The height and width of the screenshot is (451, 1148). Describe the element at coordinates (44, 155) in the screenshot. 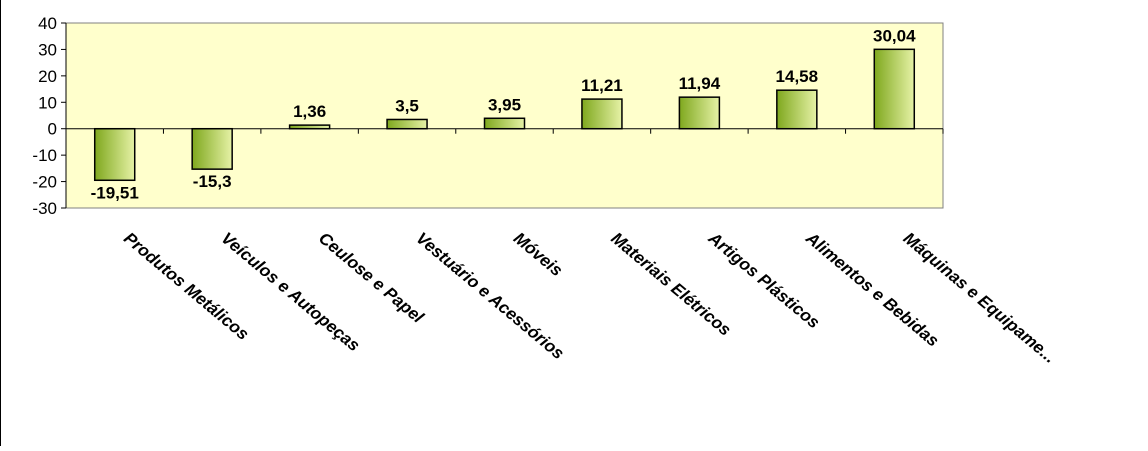

I see `y-tick-label: -10` at that location.